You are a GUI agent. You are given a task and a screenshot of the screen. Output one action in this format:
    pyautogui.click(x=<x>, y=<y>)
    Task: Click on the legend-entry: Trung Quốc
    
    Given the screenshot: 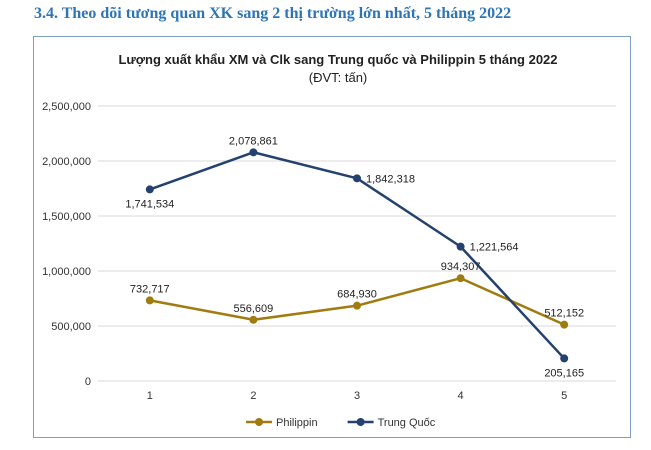 What is the action you would take?
    pyautogui.click(x=407, y=423)
    